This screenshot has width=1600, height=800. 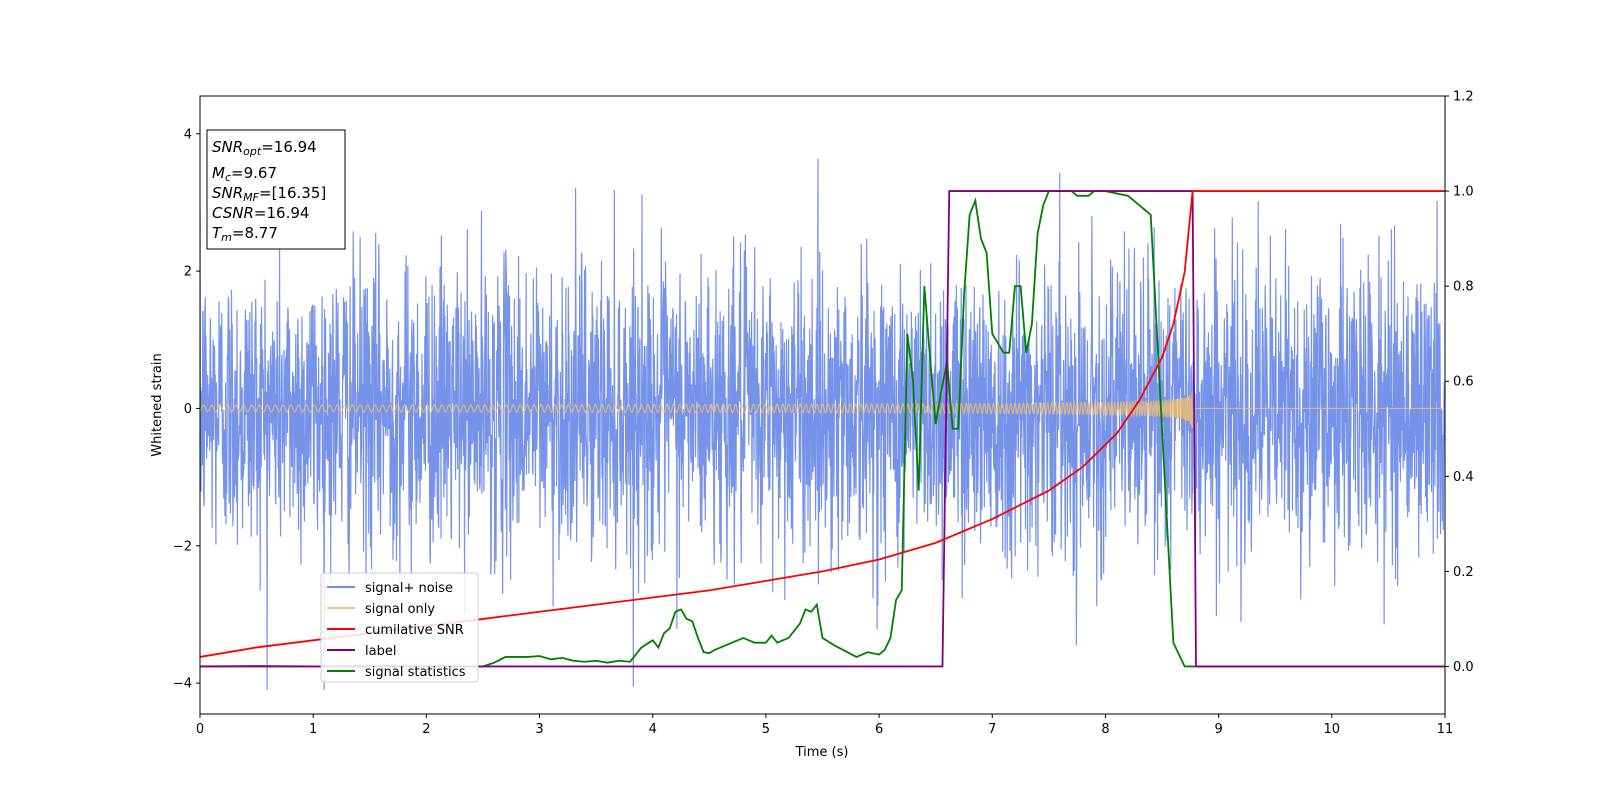 What do you see at coordinates (822, 752) in the screenshot?
I see `x-axis-label: Time (s)` at bounding box center [822, 752].